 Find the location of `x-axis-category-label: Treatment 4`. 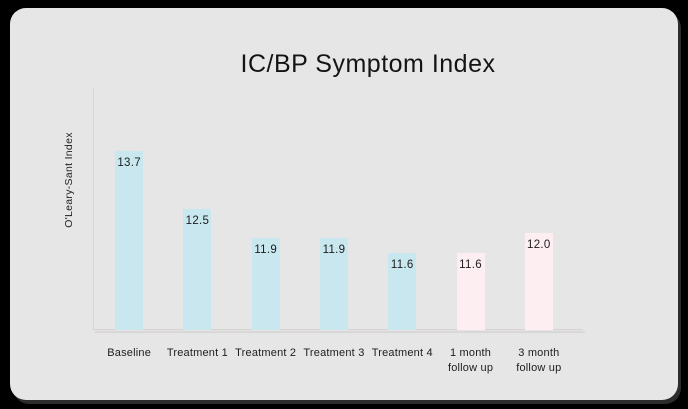

x-axis-category-label: Treatment 4 is located at coordinates (402, 353).